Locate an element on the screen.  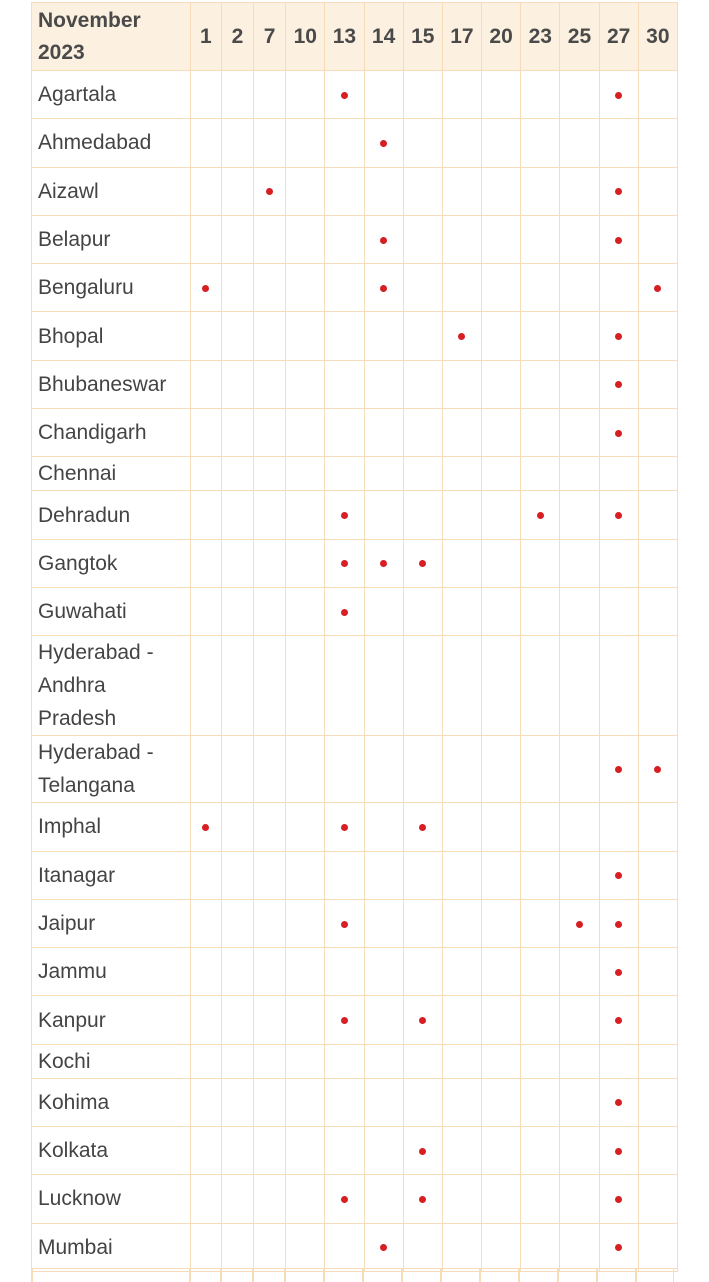
city-cell: Kohima is located at coordinates (111, 1102).